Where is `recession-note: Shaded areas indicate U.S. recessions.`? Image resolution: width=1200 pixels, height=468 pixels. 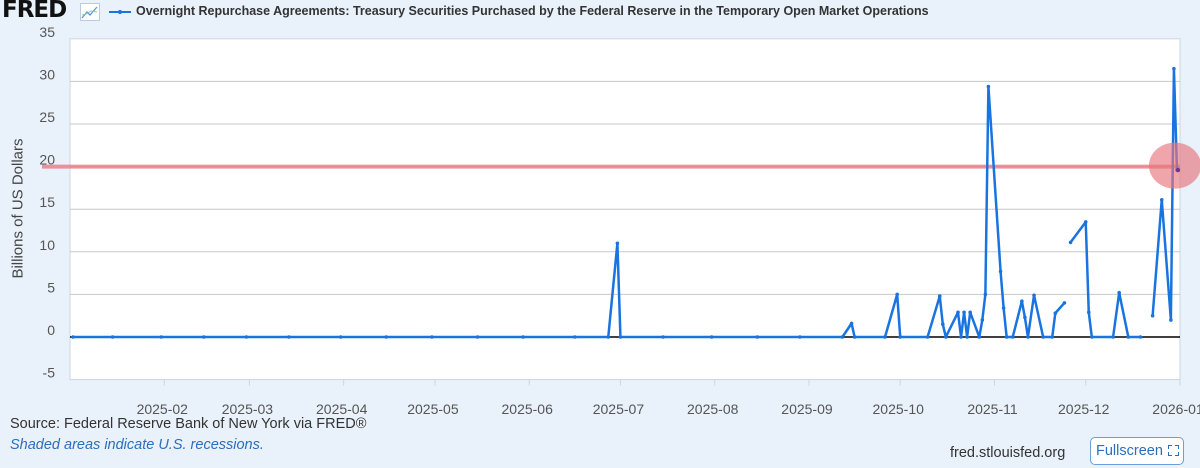 recession-note: Shaded areas indicate U.S. recessions. is located at coordinates (137, 445).